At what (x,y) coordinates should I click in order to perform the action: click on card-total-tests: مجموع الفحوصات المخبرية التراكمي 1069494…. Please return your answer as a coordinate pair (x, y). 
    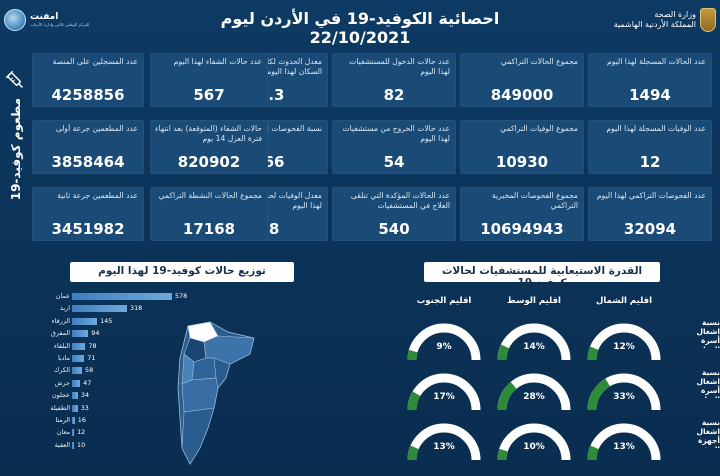
    Looking at the image, I should click on (522, 214).